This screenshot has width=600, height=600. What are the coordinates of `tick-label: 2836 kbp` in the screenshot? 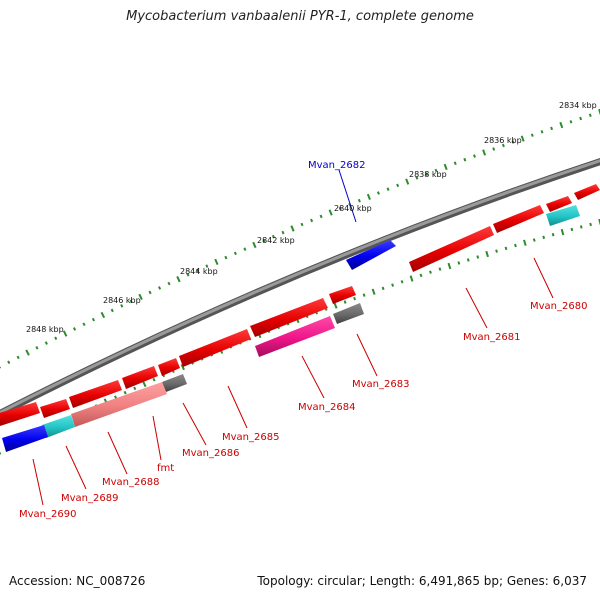 It's located at (503, 140).